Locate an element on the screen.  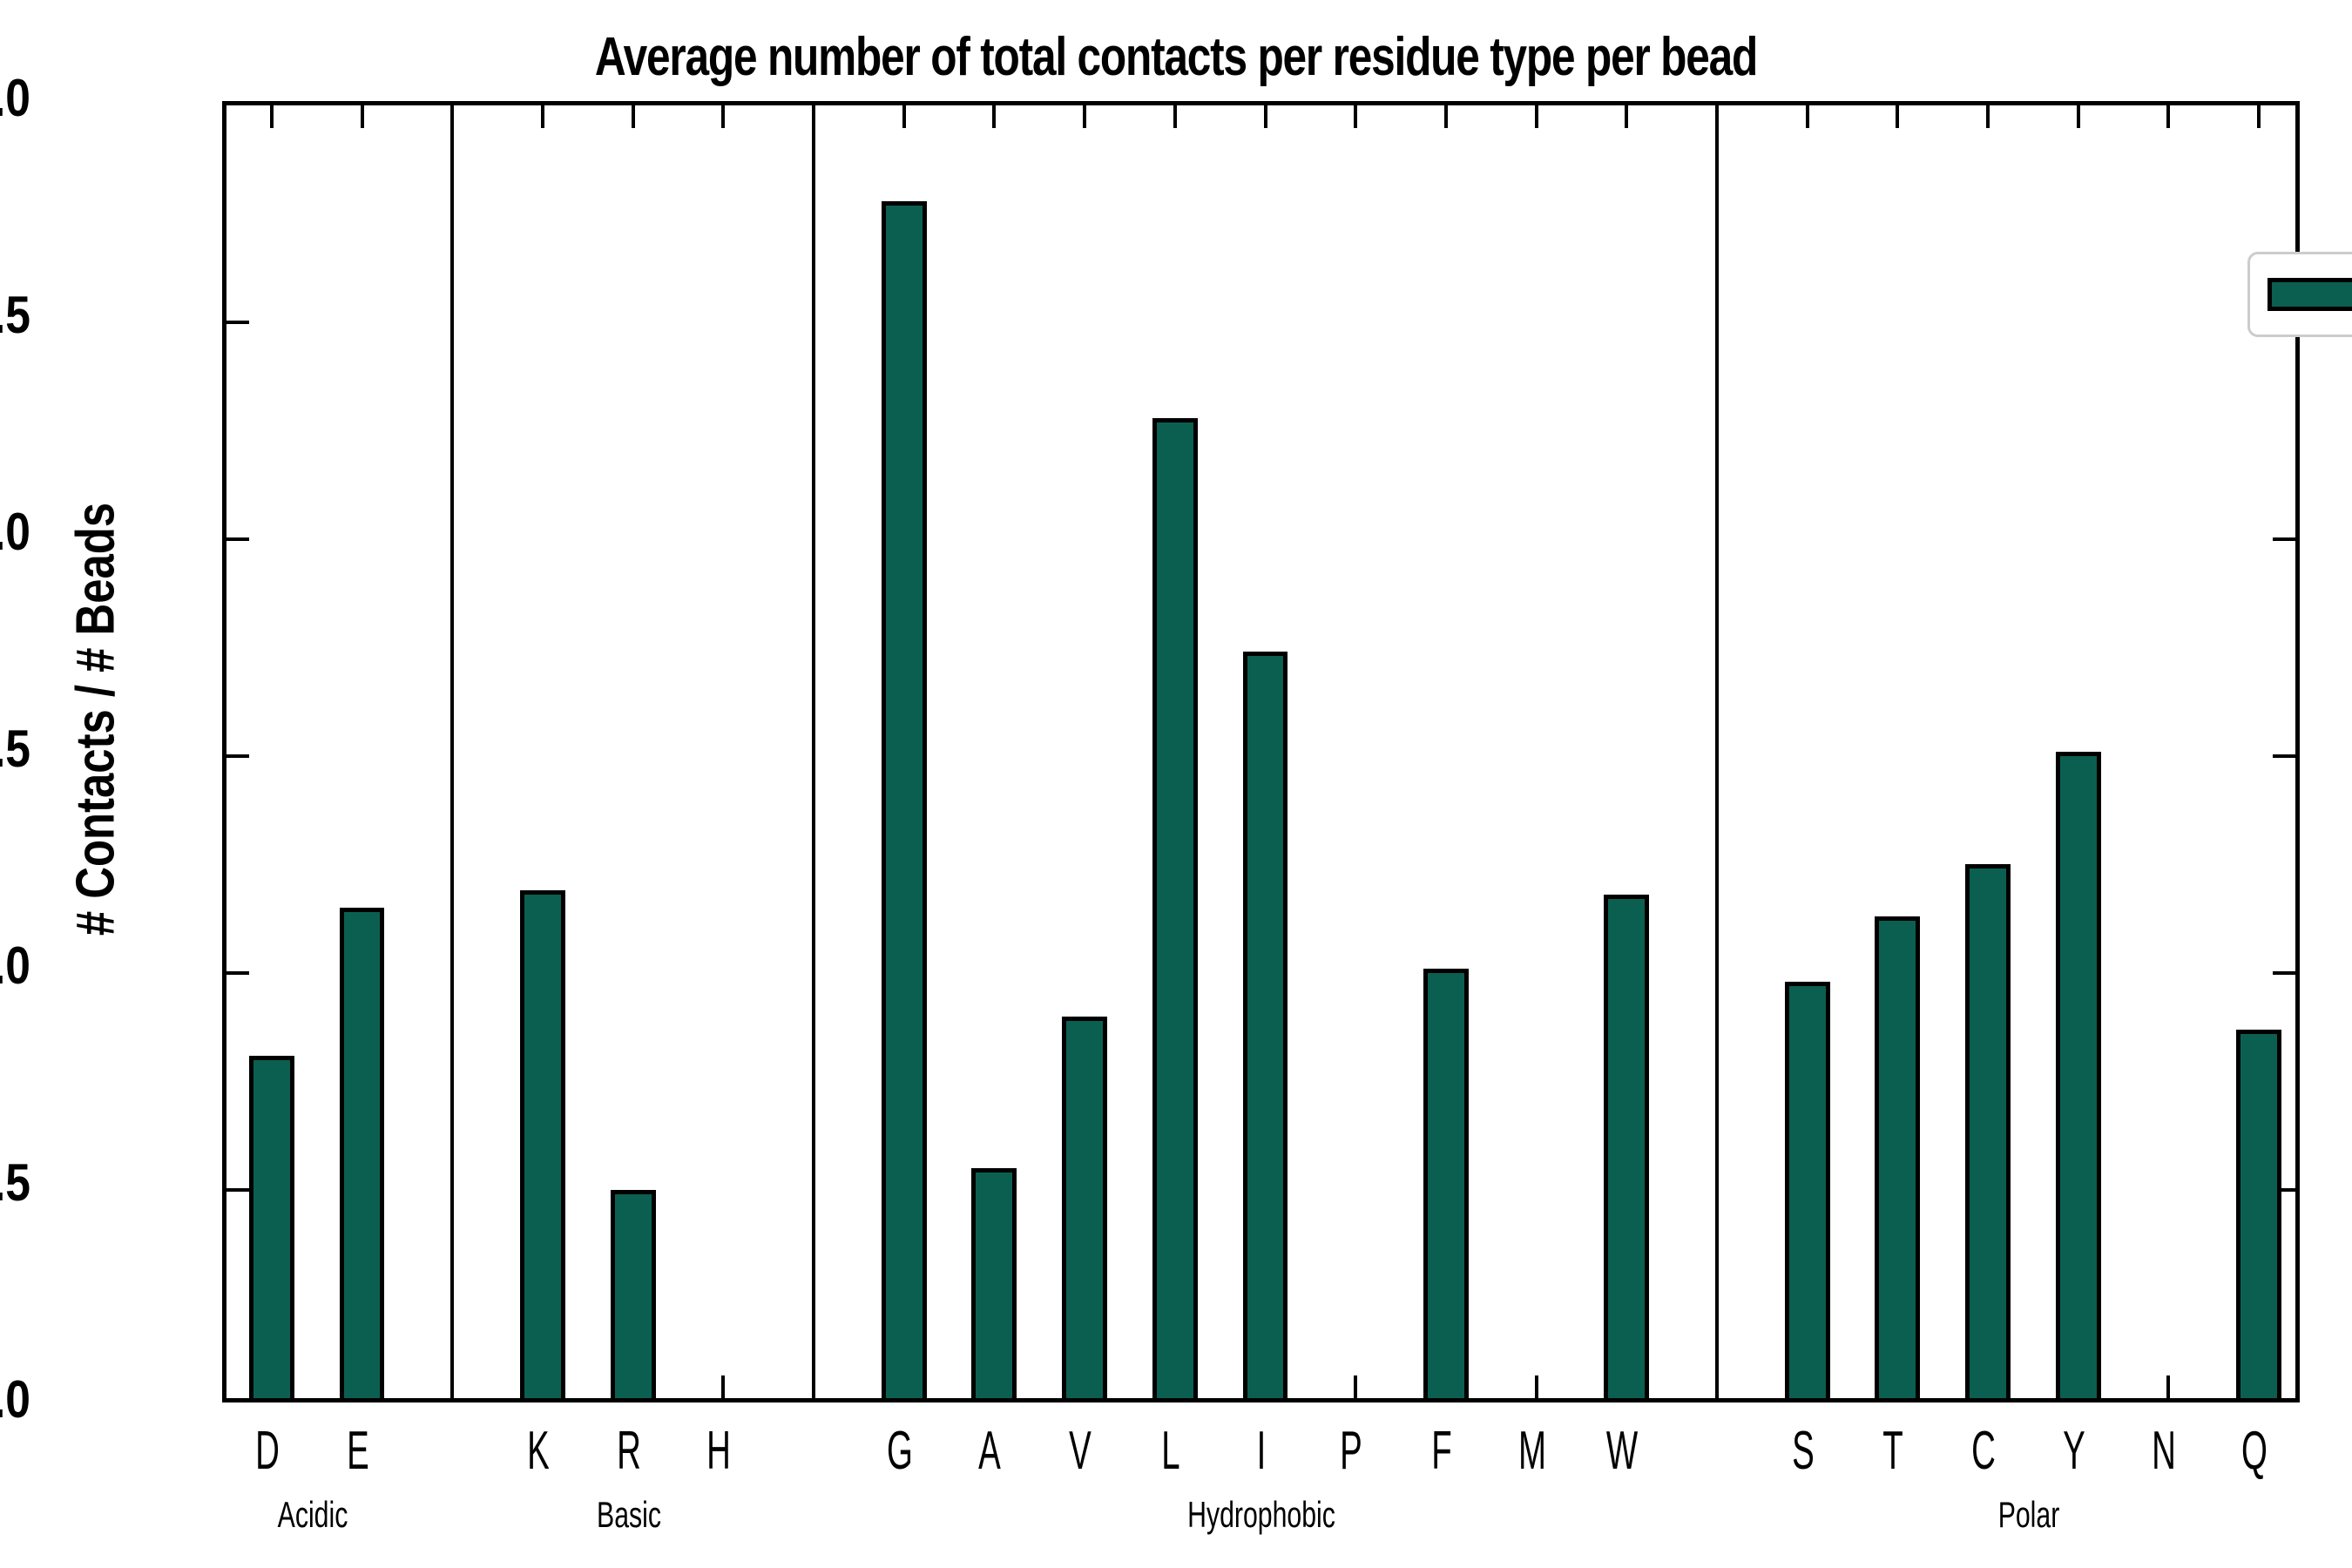
y-tick-label-1.0: 1.0 is located at coordinates (15, 965).